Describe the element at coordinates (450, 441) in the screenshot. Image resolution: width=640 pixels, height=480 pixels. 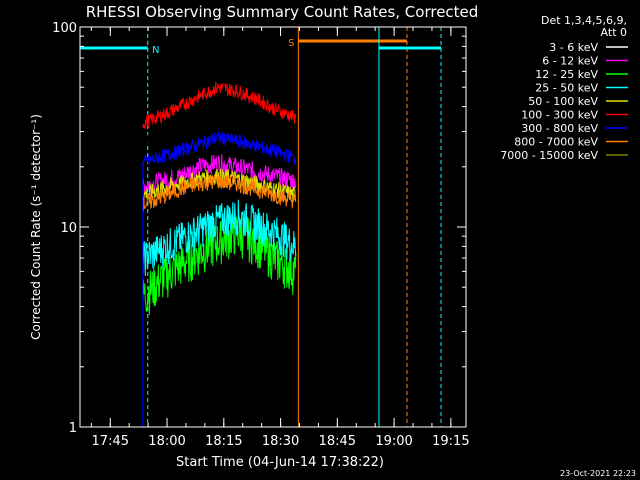
I see `x-tick-label: 19:15` at that location.